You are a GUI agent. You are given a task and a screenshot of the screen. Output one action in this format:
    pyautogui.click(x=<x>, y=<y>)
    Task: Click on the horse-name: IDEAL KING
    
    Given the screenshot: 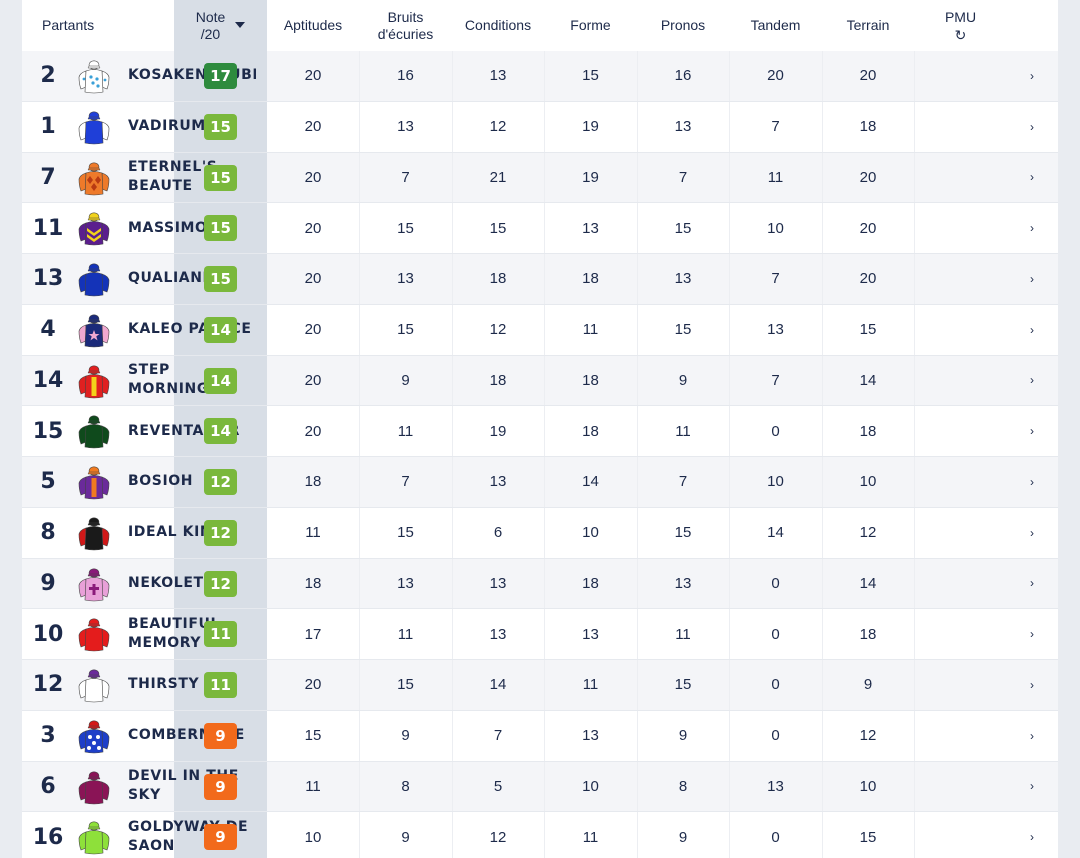 What is the action you would take?
    pyautogui.click(x=192, y=533)
    